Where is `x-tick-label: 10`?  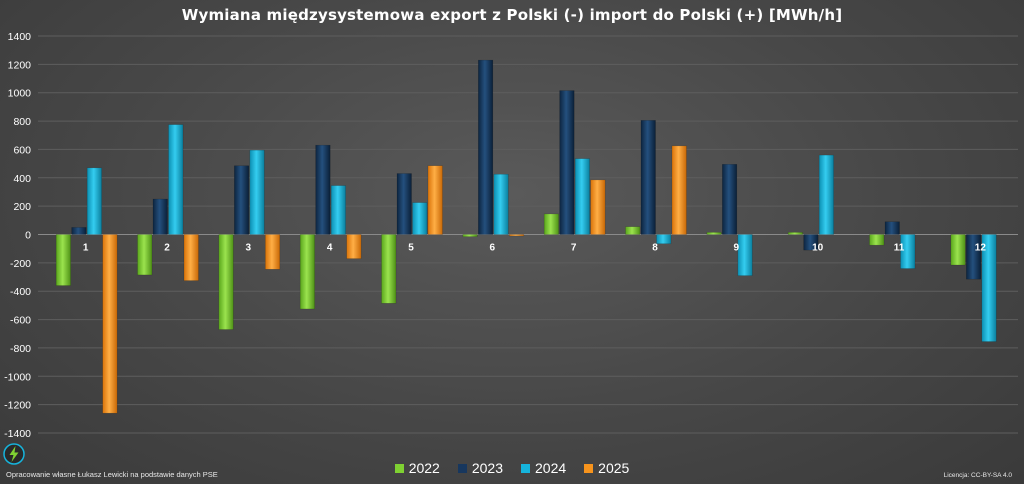 x-tick-label: 10 is located at coordinates (818, 248).